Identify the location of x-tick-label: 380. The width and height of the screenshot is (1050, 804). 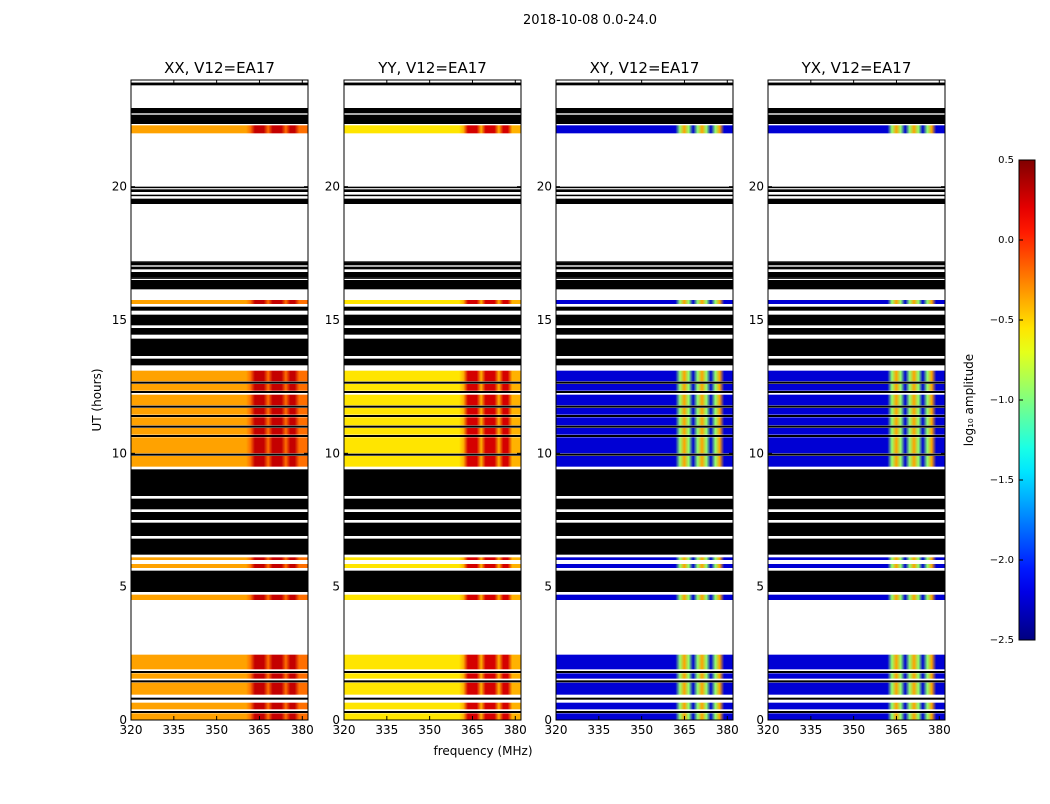
(727, 730).